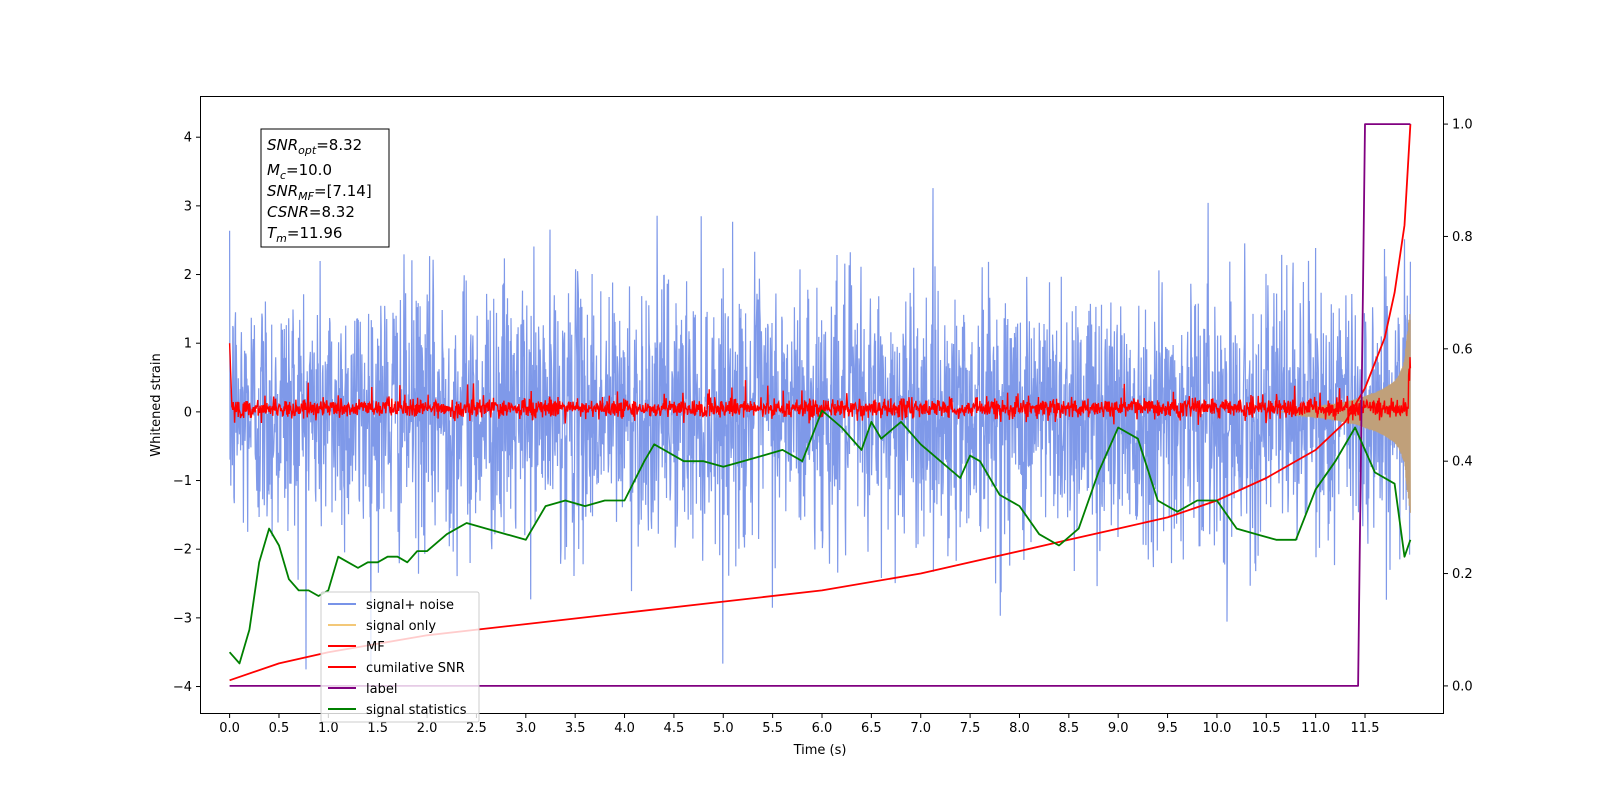 Image resolution: width=1600 pixels, height=800 pixels. I want to click on y2-tick-label: 0.6, so click(1462, 349).